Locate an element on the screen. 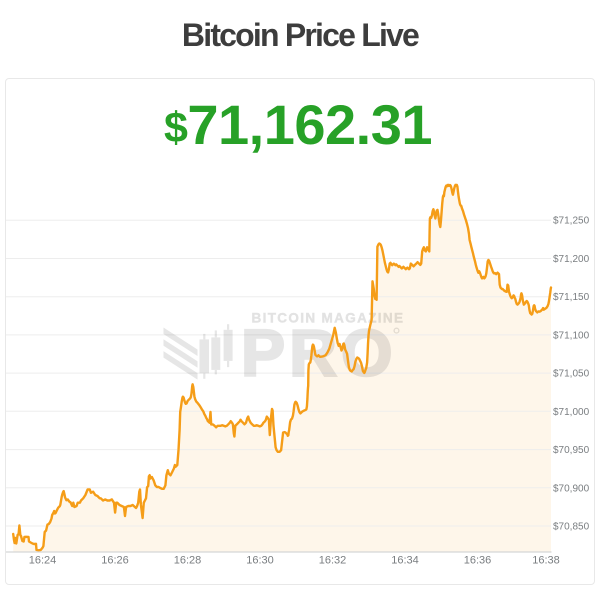 This screenshot has width=600, height=590. svg-text: PRO is located at coordinates (319, 353).